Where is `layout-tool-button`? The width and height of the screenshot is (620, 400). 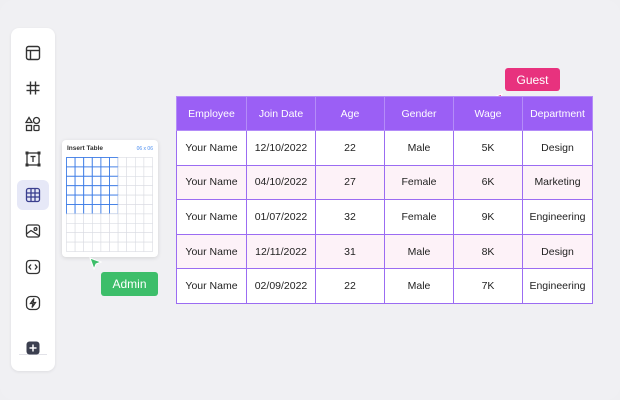 layout-tool-button is located at coordinates (33, 53).